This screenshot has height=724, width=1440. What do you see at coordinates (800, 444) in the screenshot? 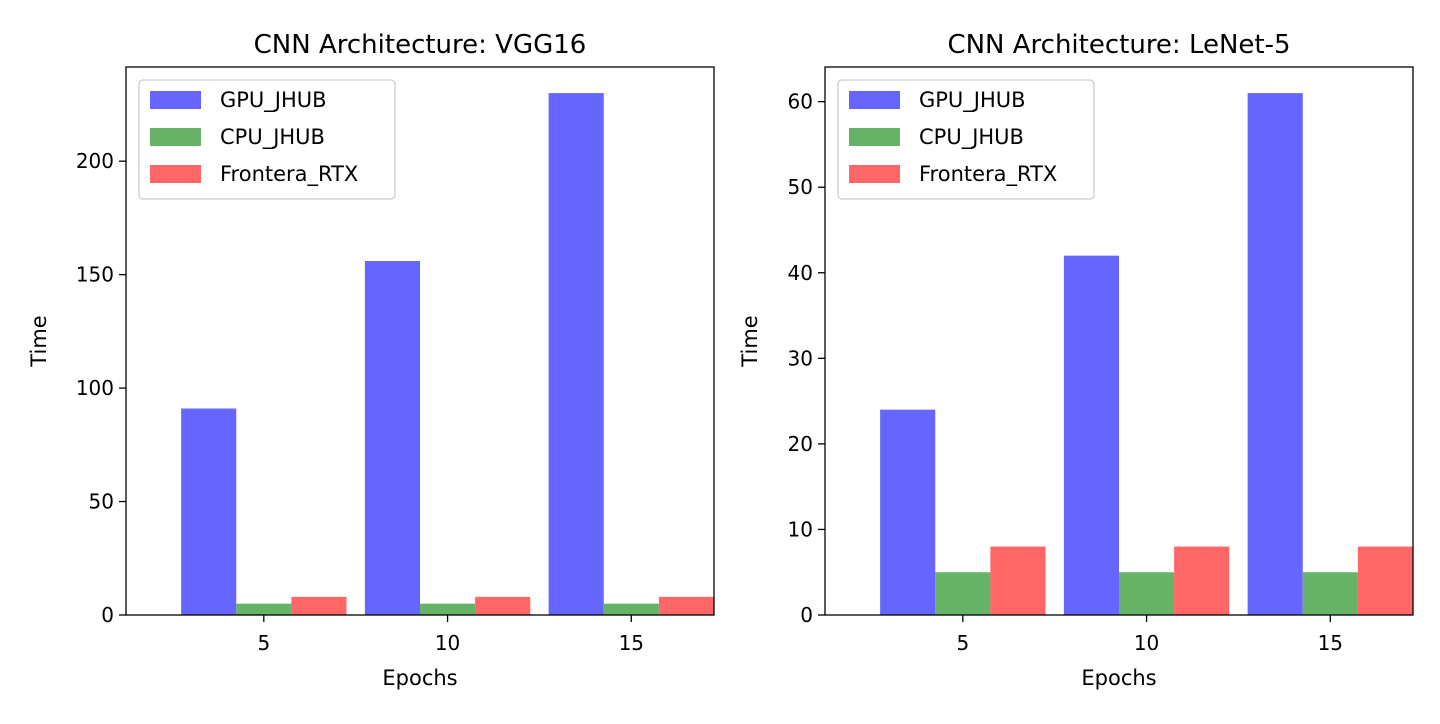
I see `y-tick-label: 20` at bounding box center [800, 444].